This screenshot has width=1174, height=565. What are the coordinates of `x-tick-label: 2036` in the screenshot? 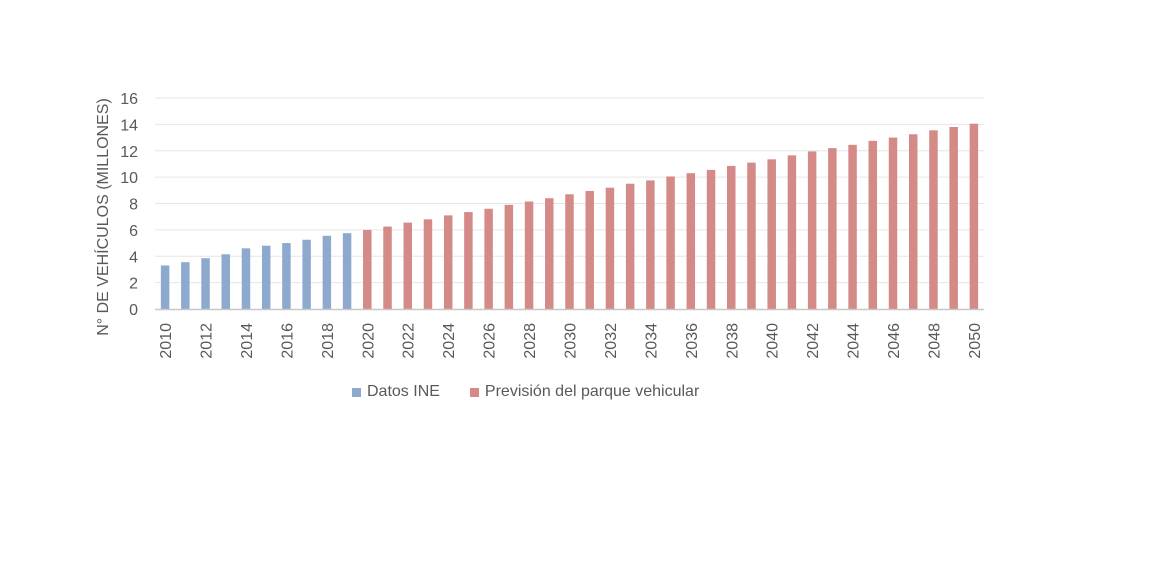 It's located at (692, 341).